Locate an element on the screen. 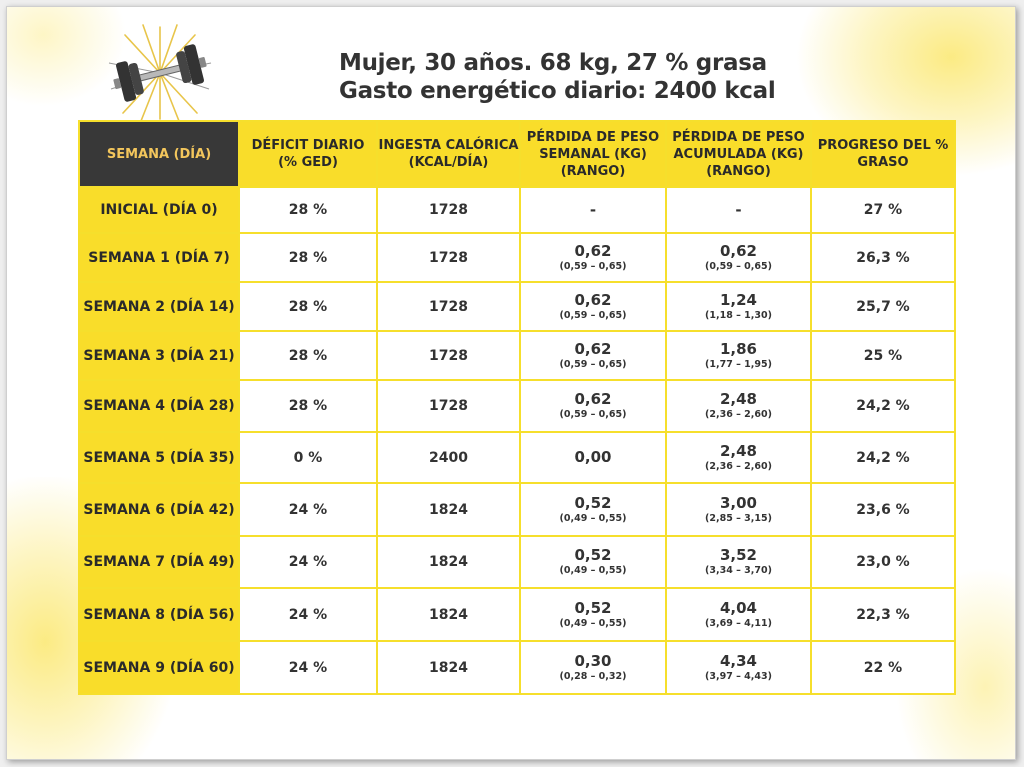 The height and width of the screenshot is (767, 1024). fat-progress-cell: 23,6 % is located at coordinates (883, 509).